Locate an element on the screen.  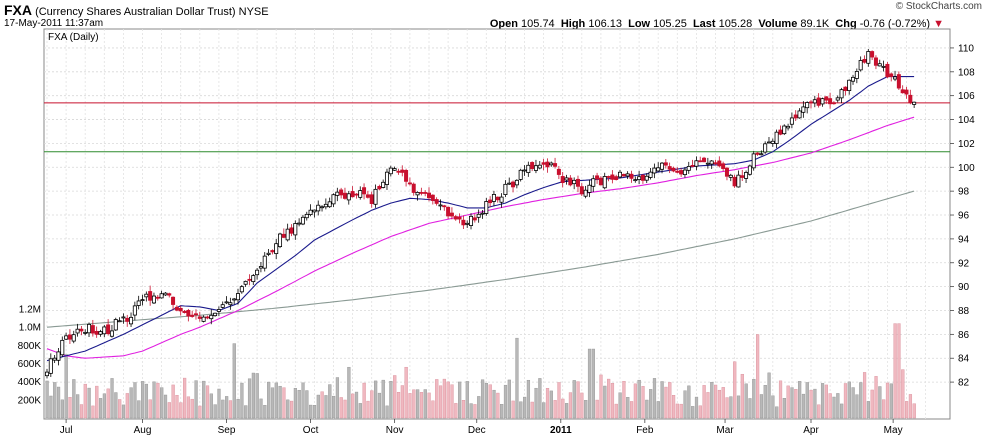
timestamp: 17-May-2011 11:37am is located at coordinates (54, 23).